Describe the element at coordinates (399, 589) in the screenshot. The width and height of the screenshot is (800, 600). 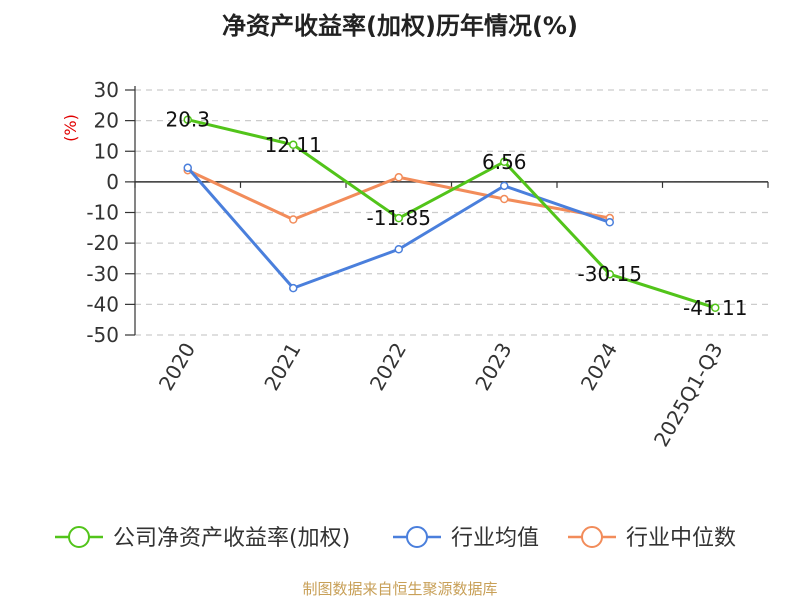
I see `source-note: 制图数据来自恒生聚源数据库` at that location.